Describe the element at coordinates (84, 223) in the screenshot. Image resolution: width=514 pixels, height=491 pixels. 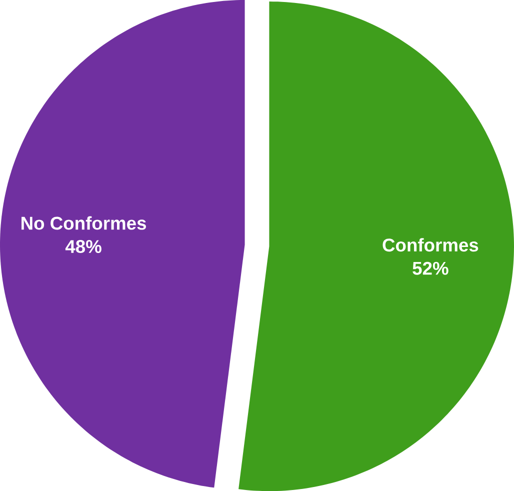
I see `slice-label: No Conformes` at that location.